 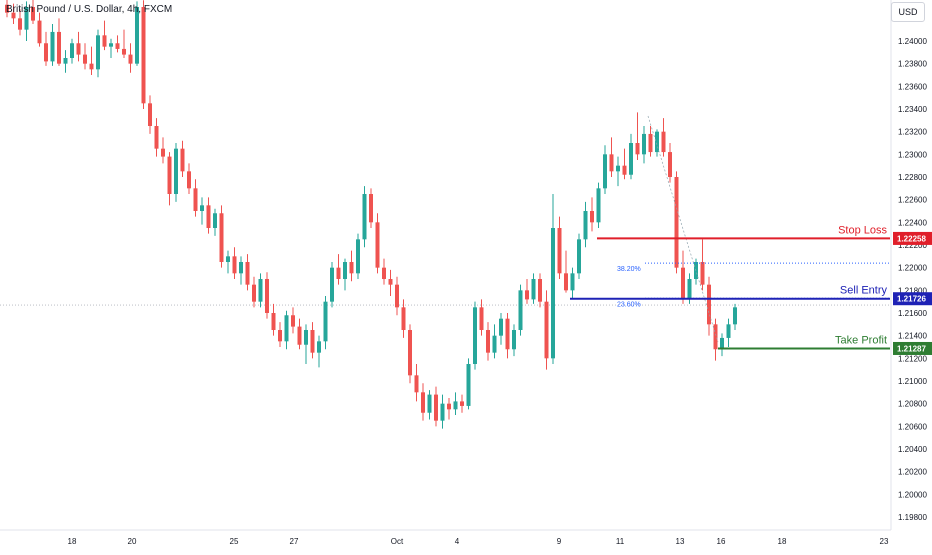 What do you see at coordinates (680, 541) in the screenshot?
I see `x-tick-label: 13` at bounding box center [680, 541].